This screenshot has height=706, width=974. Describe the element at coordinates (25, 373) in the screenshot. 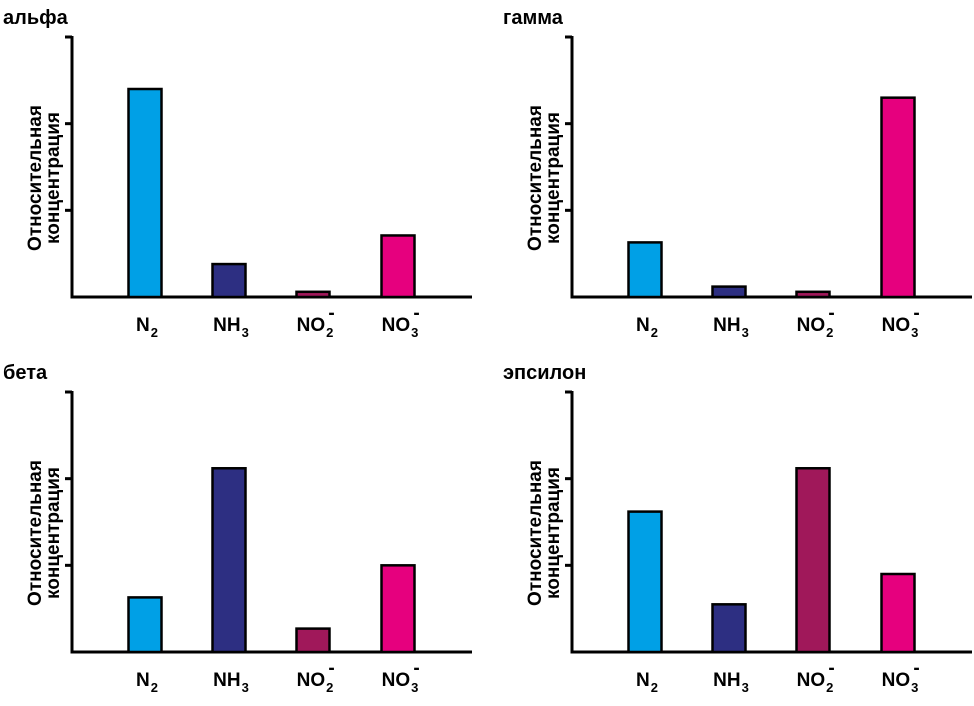

I see `chart-title: бета` at that location.